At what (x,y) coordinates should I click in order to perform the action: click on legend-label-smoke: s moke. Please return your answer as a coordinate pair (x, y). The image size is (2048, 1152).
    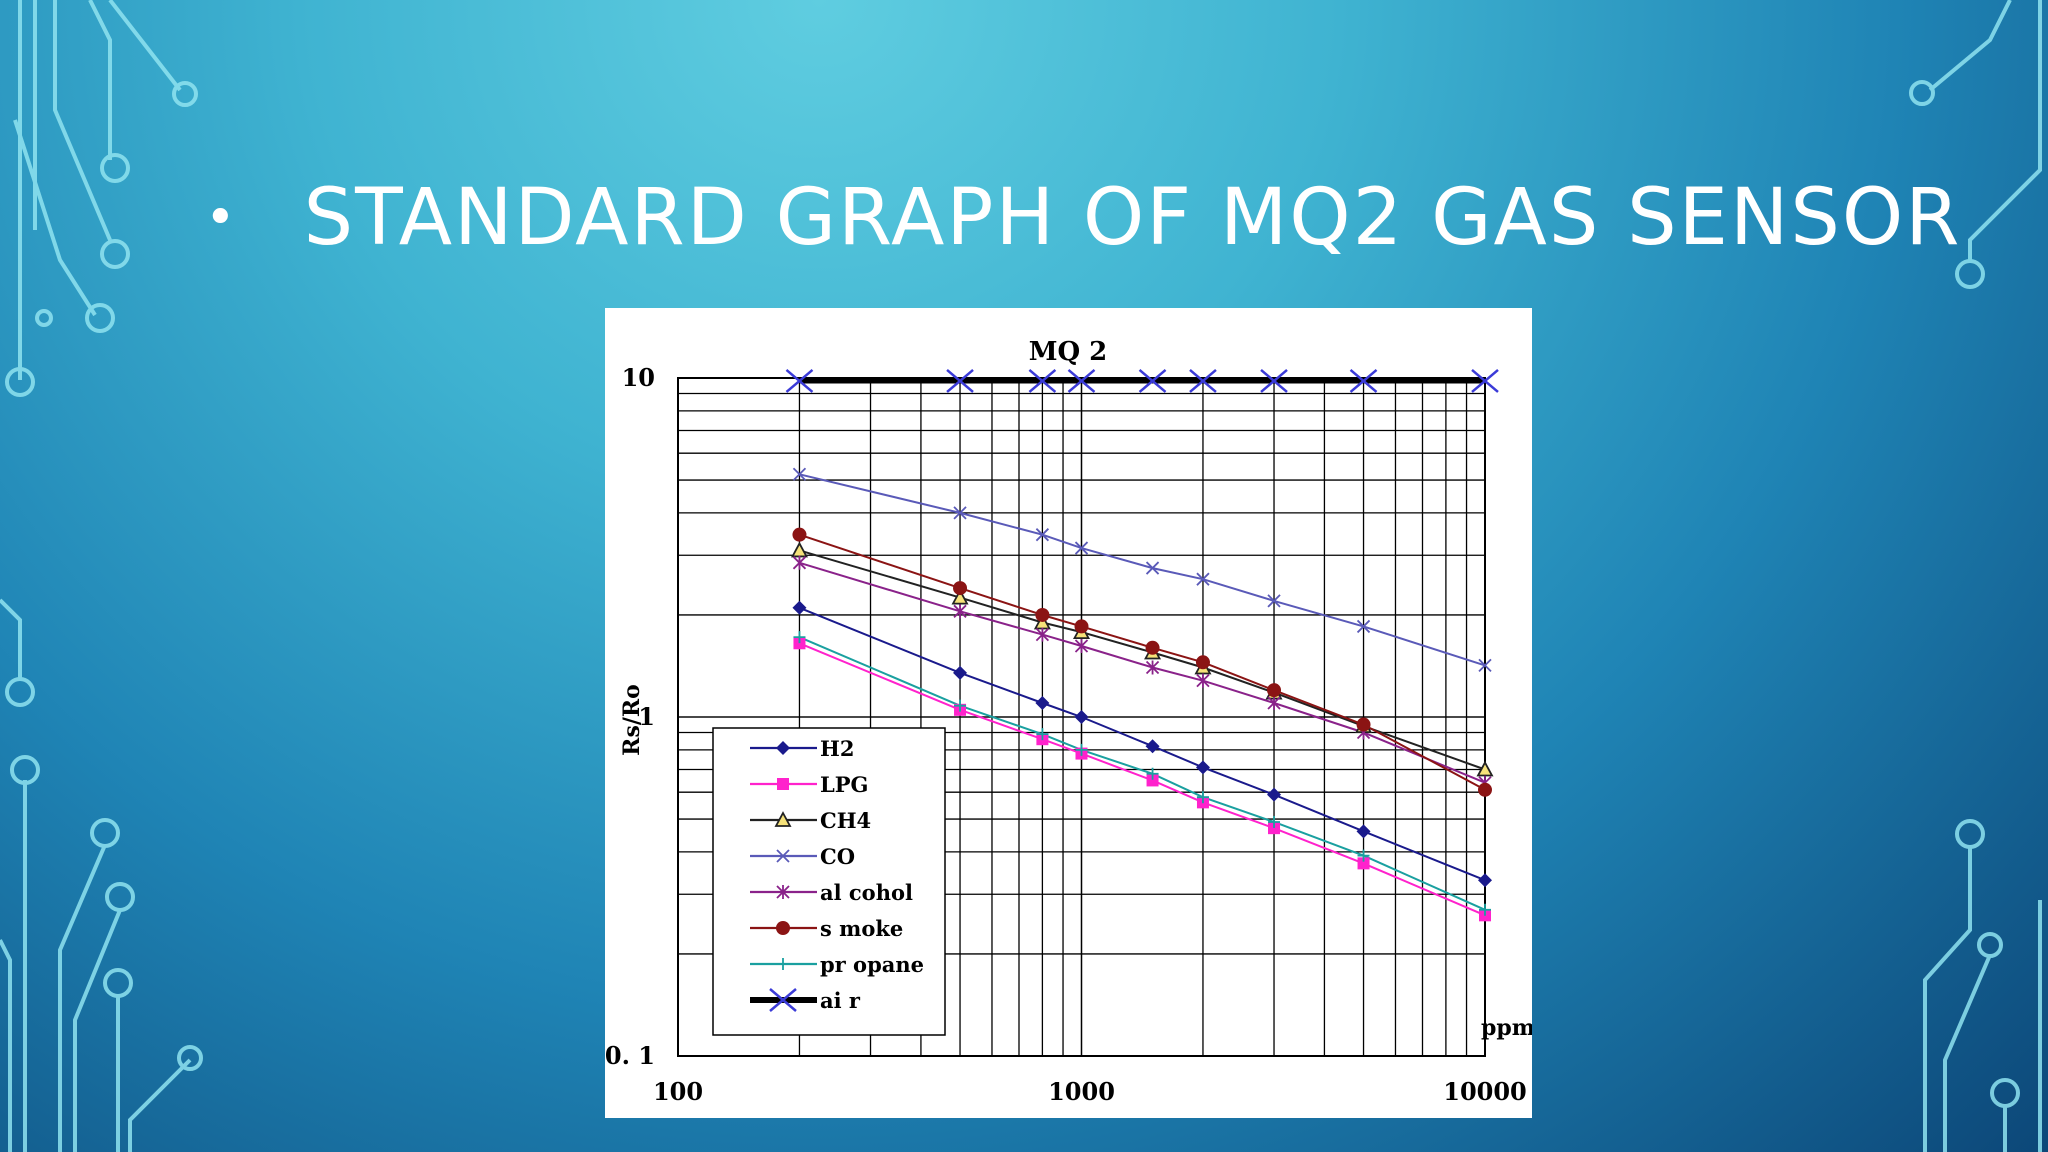
    Looking at the image, I should click on (861, 928).